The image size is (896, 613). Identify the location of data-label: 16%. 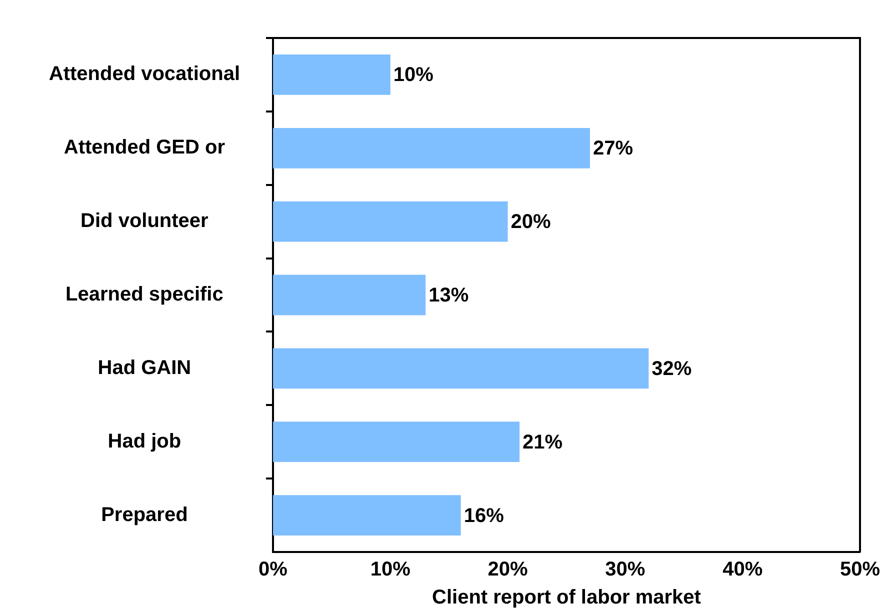
(484, 515).